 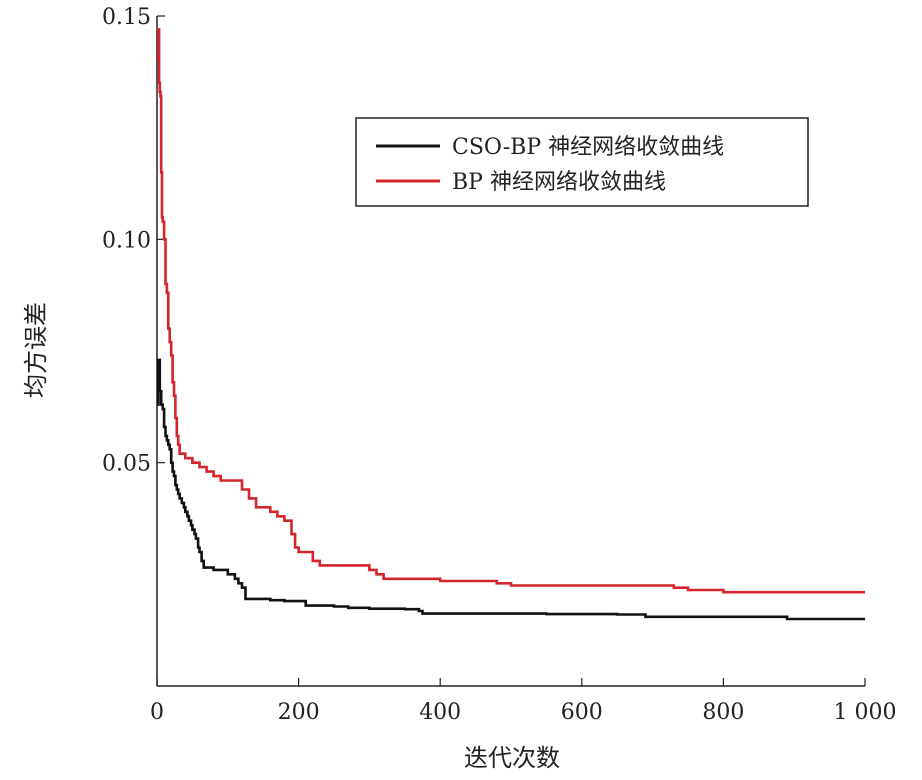 What do you see at coordinates (36, 350) in the screenshot?
I see `y-axis-title: 均方误差` at bounding box center [36, 350].